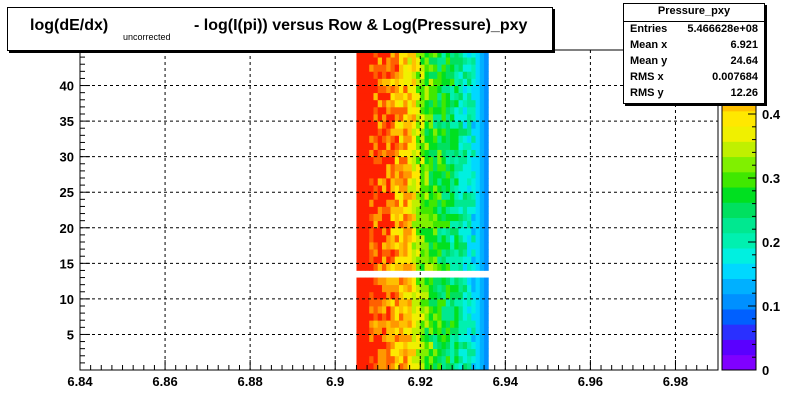  I want to click on x-tick-label: 6.92, so click(420, 381).